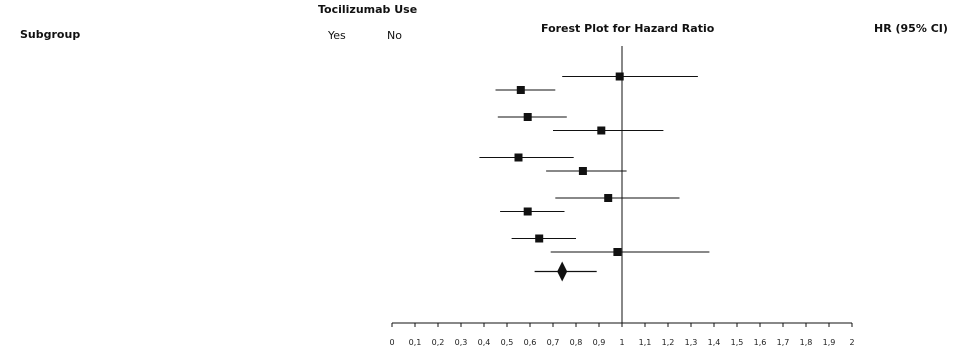  What do you see at coordinates (806, 342) in the screenshot?
I see `x-tick-label: 1,8` at bounding box center [806, 342].